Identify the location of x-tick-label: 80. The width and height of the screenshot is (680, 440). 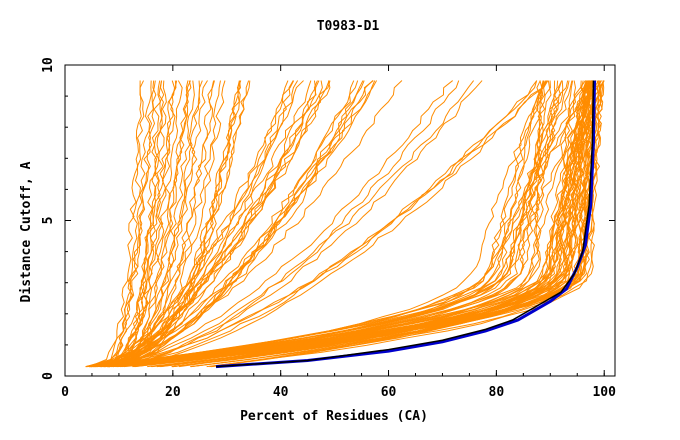
(497, 392).